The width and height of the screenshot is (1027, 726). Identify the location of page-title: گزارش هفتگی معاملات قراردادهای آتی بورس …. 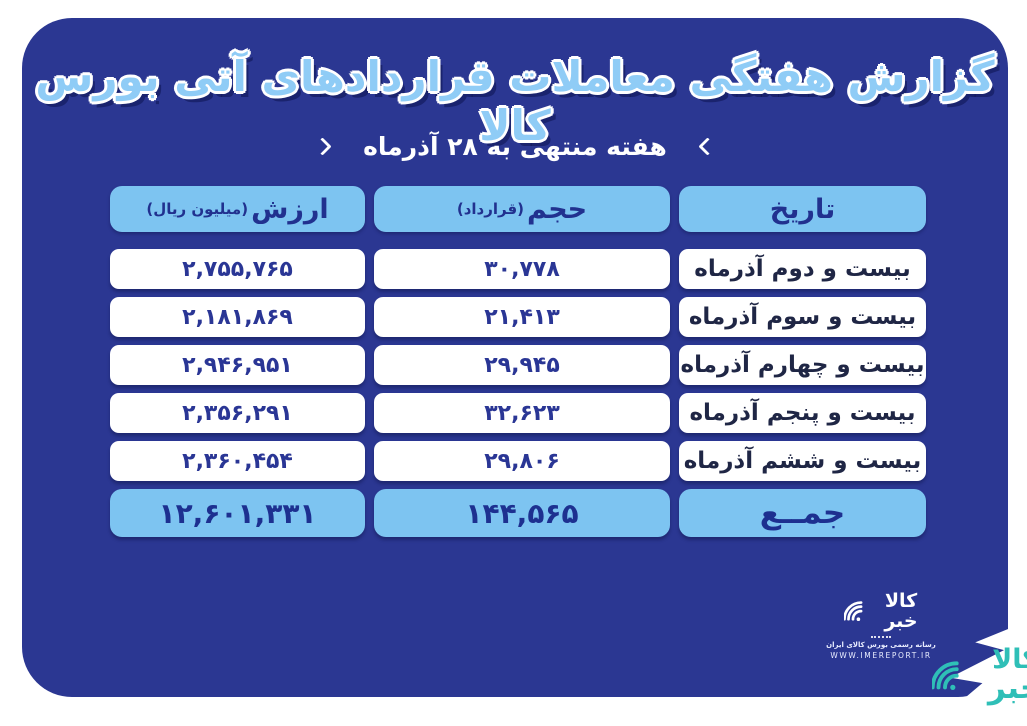
(515, 101).